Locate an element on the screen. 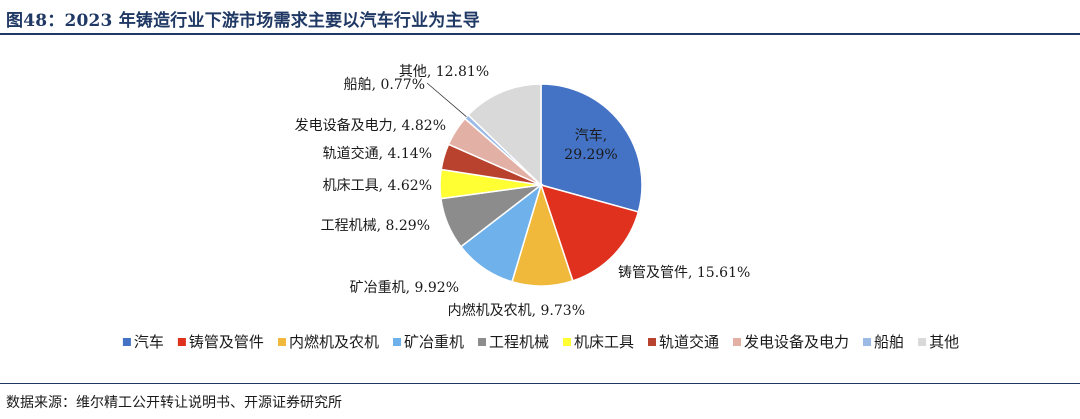  legend-item: 船舶 is located at coordinates (883, 342).